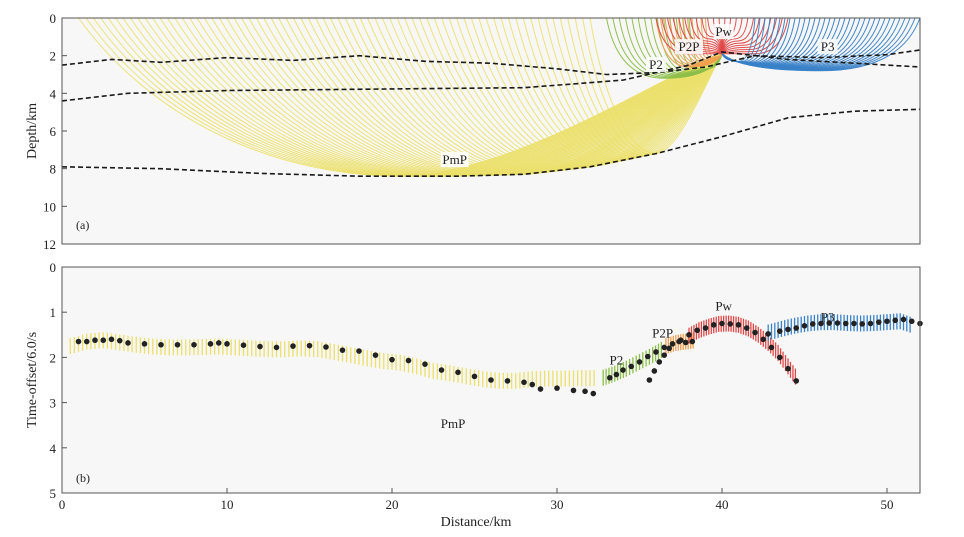 This screenshot has height=537, width=964. I want to click on p3-raypath, so click(821, 44).